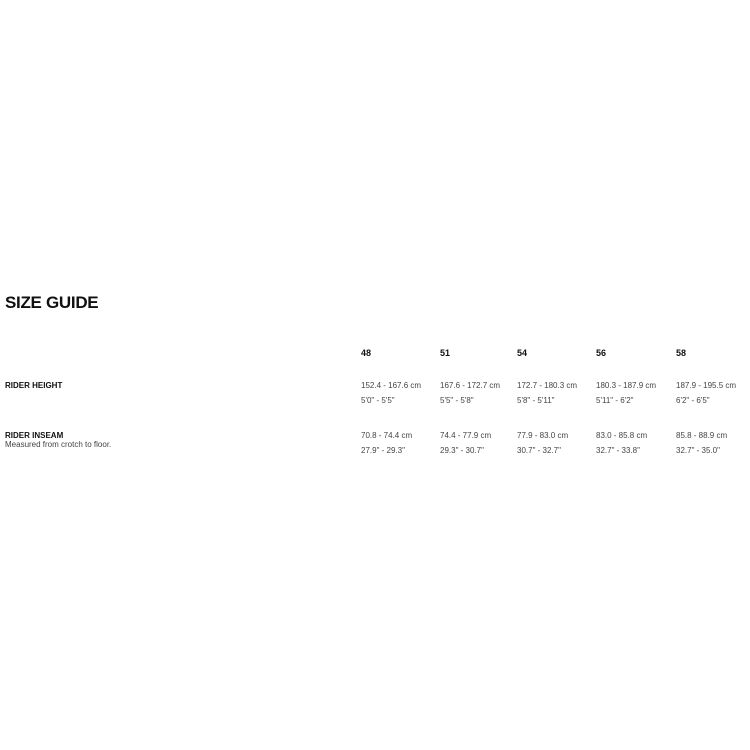 The width and height of the screenshot is (750, 750). What do you see at coordinates (378, 400) in the screenshot?
I see `imperial-value: 5'0" - 5'5"` at bounding box center [378, 400].